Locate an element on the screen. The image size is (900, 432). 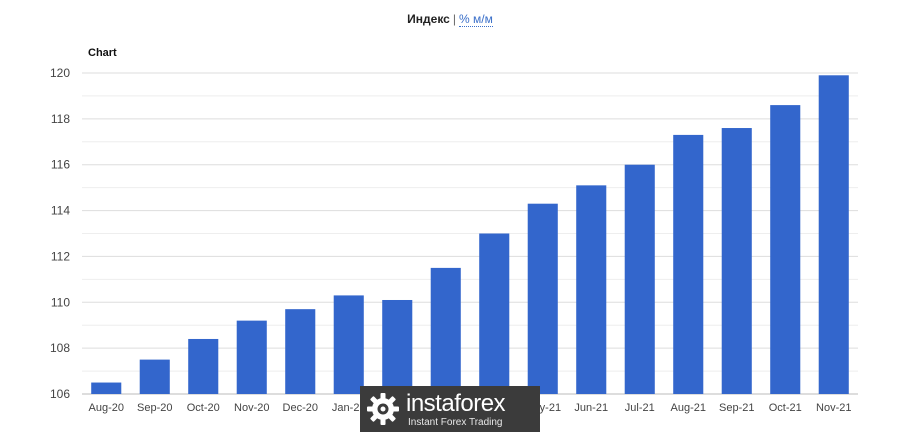
x-tick-label: Jul-21 is located at coordinates (640, 408).